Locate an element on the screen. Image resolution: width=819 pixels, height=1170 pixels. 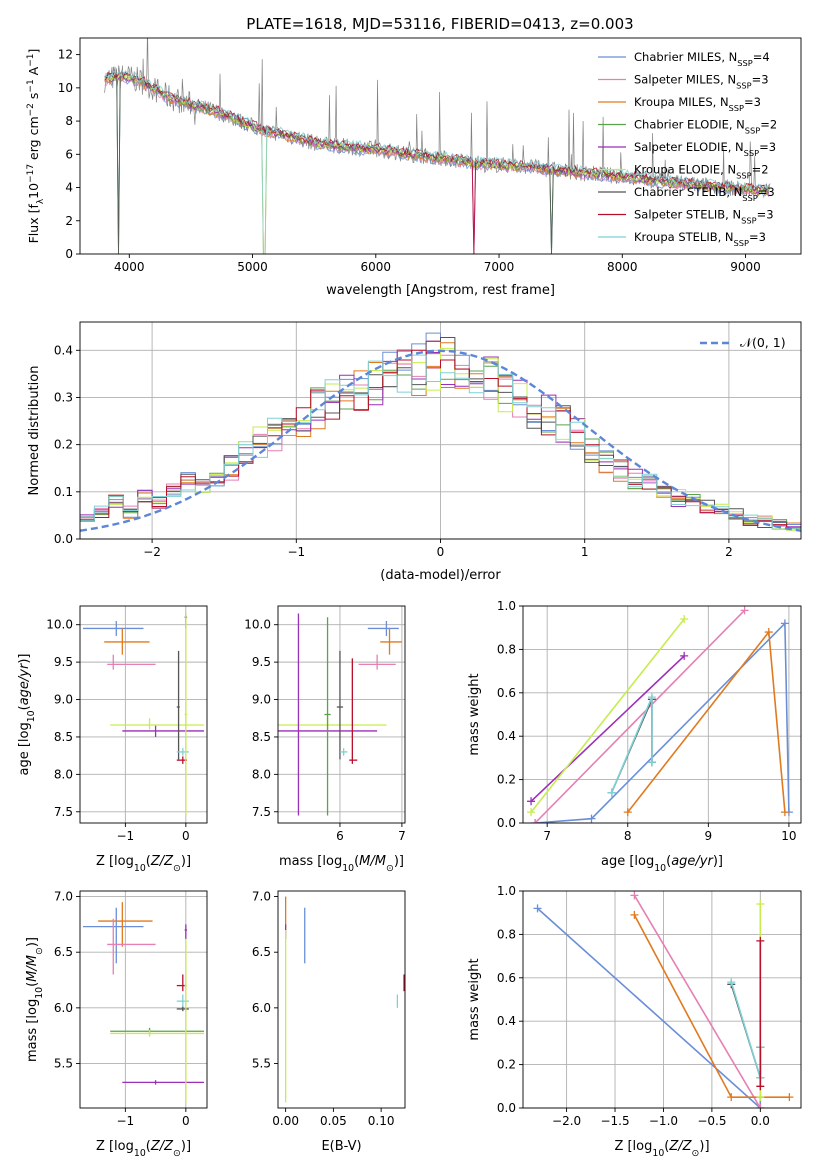
y-tick-label: 6.5 is located at coordinates (261, 952).